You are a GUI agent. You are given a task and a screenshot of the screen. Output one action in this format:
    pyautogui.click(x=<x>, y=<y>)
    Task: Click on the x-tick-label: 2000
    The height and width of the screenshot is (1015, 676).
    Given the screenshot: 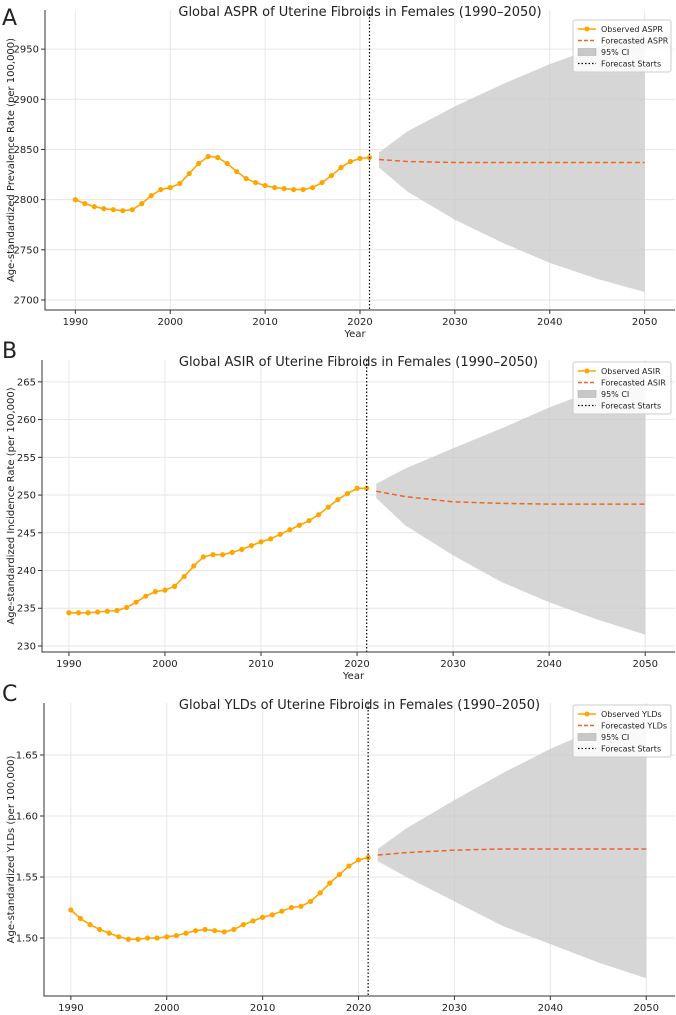 What is the action you would take?
    pyautogui.click(x=166, y=1008)
    